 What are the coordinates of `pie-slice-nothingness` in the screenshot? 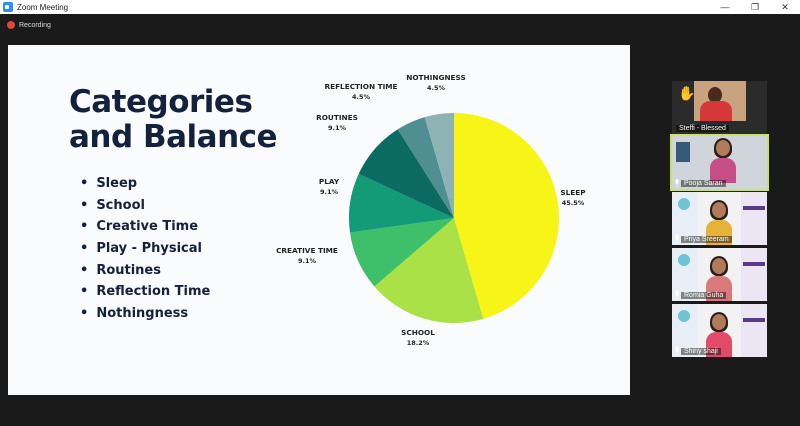 It's located at (439, 165).